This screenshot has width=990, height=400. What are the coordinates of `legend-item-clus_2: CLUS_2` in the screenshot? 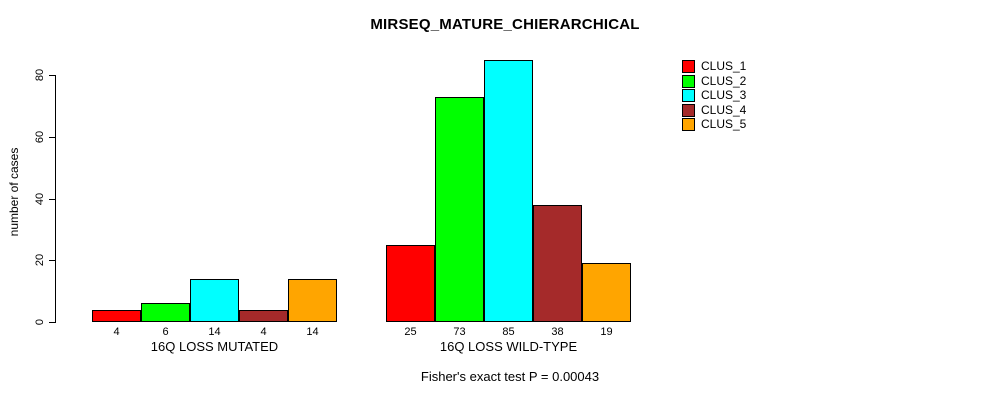 It's located at (714, 81).